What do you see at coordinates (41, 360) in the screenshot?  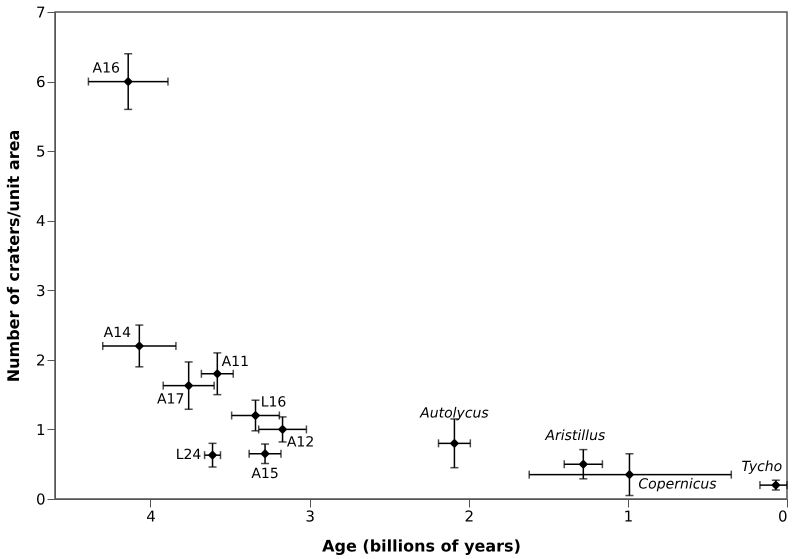 I see `y-tick-label: 2` at bounding box center [41, 360].